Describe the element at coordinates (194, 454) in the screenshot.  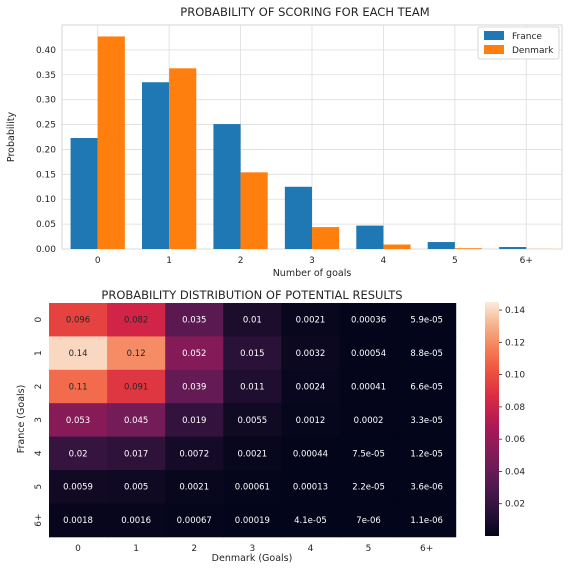
I see `heatmap-cell-label: 0.0072` at that location.